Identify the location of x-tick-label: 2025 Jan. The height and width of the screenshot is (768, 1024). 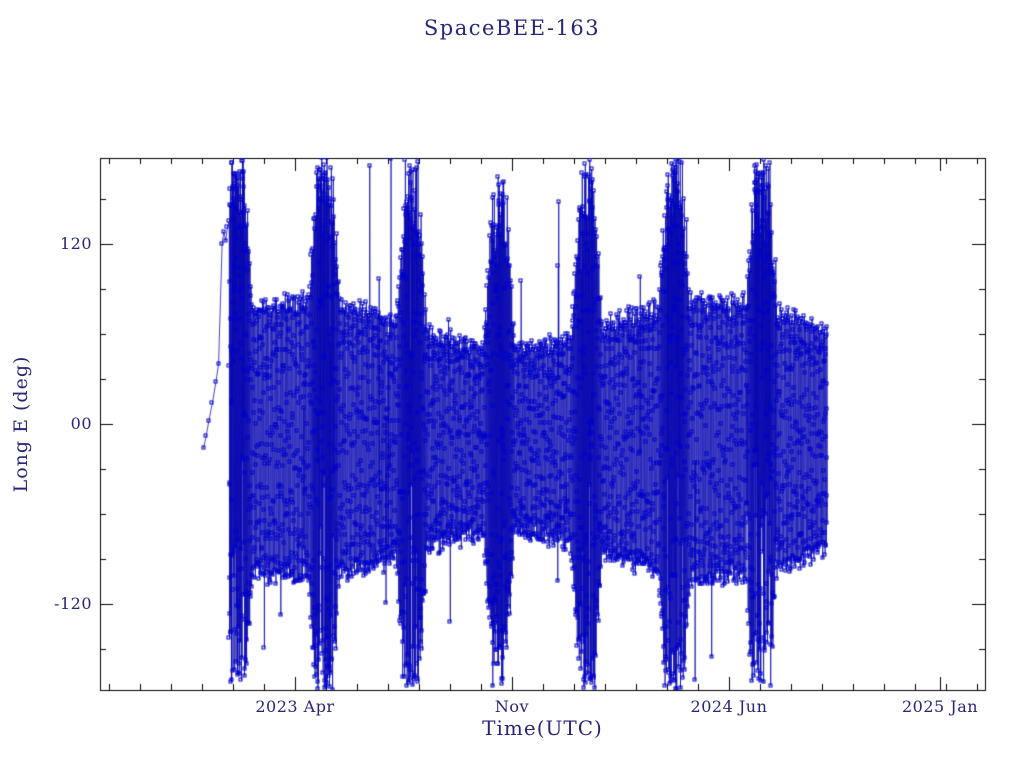
(940, 706).